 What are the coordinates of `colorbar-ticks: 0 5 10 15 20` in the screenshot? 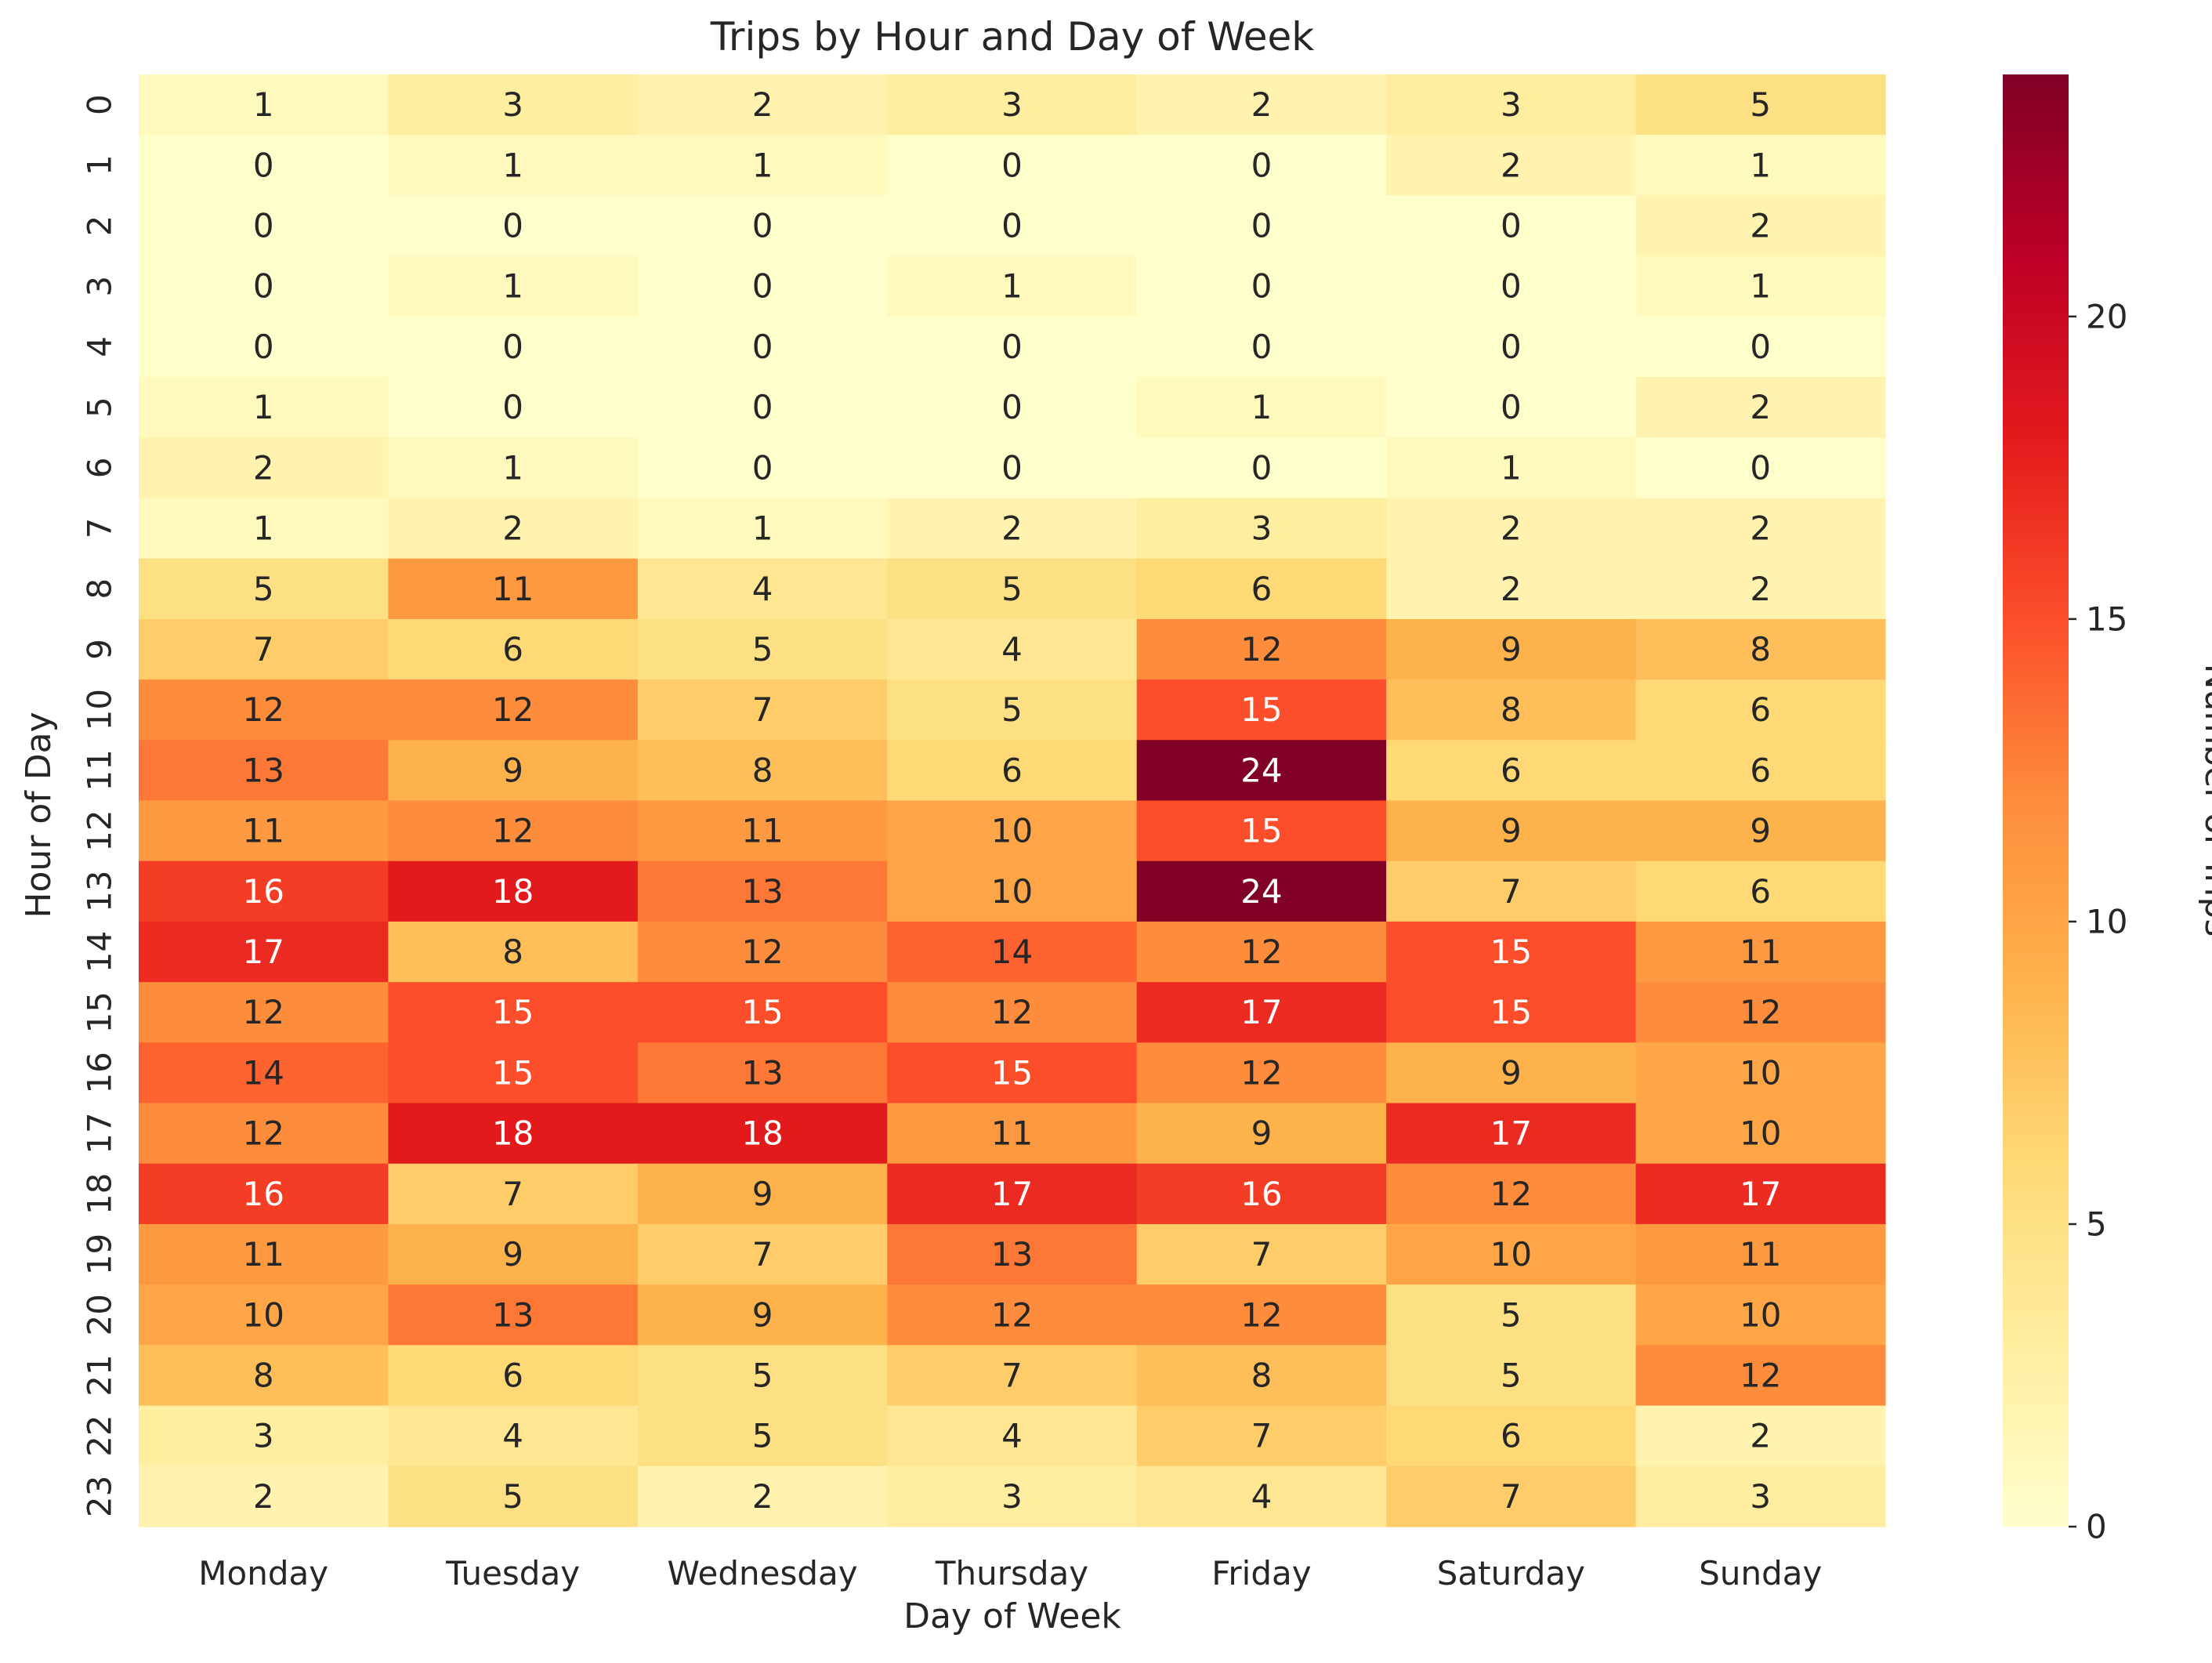 It's located at (2098, 921).